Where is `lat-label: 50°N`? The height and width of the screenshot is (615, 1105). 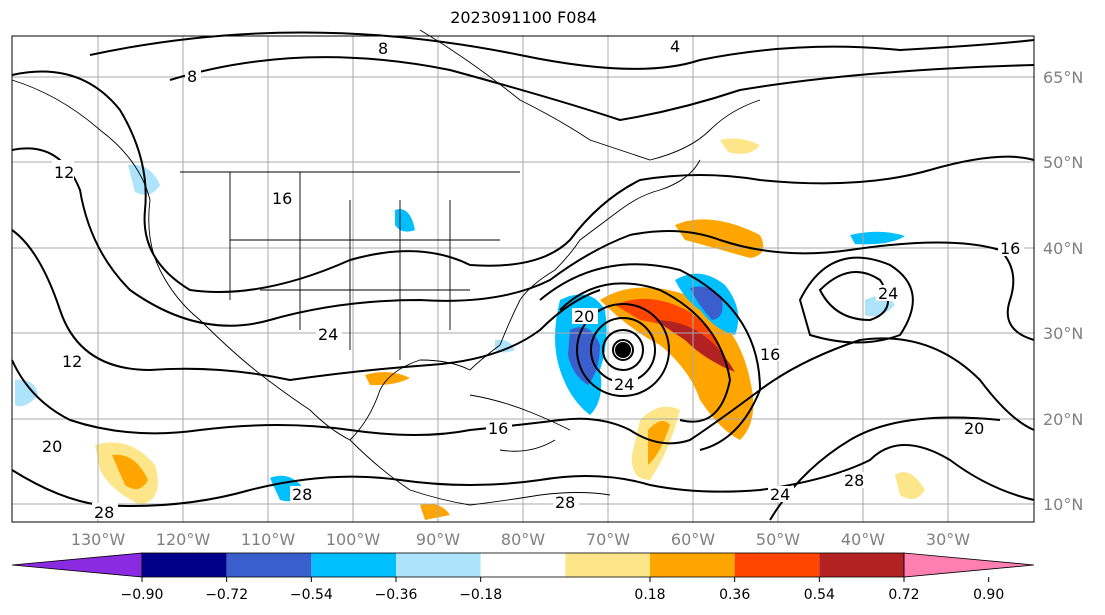
lat-label: 50°N is located at coordinates (1063, 162).